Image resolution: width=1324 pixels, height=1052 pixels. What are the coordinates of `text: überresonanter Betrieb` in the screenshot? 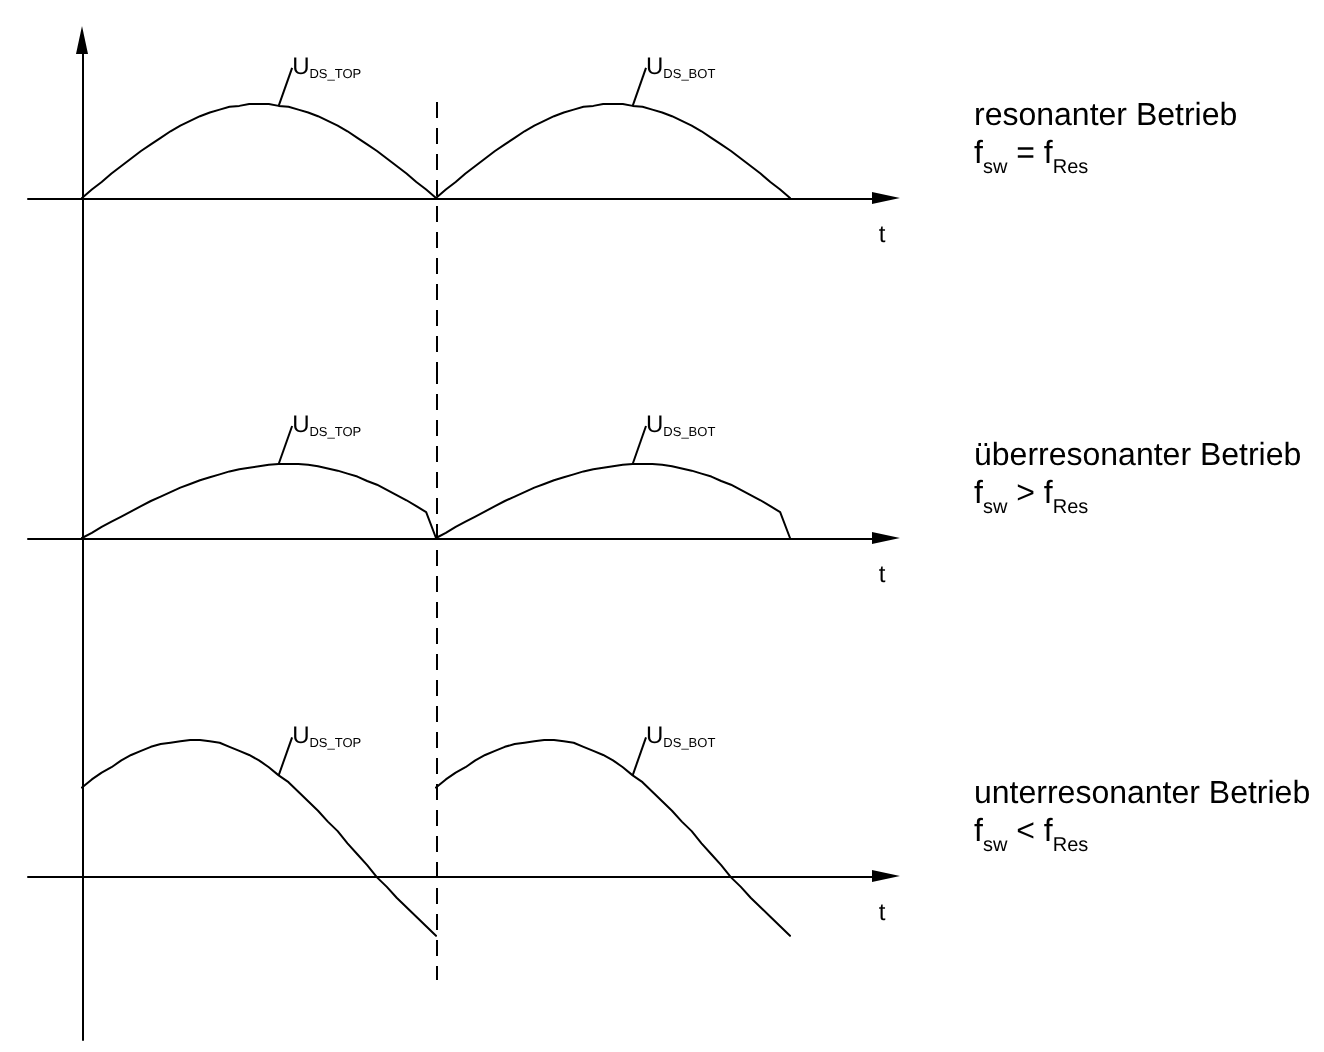 It's located at (1138, 456).